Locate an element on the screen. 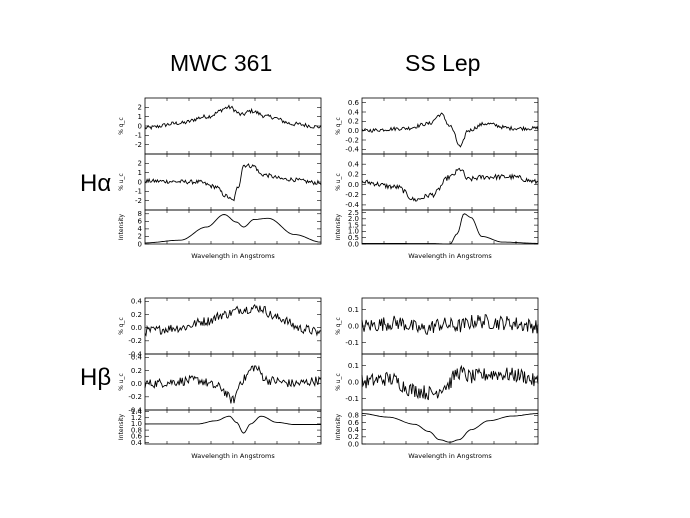 Image resolution: width=690 pixels, height=518 pixels. y-tick-label: 1.4 is located at coordinates (137, 412).